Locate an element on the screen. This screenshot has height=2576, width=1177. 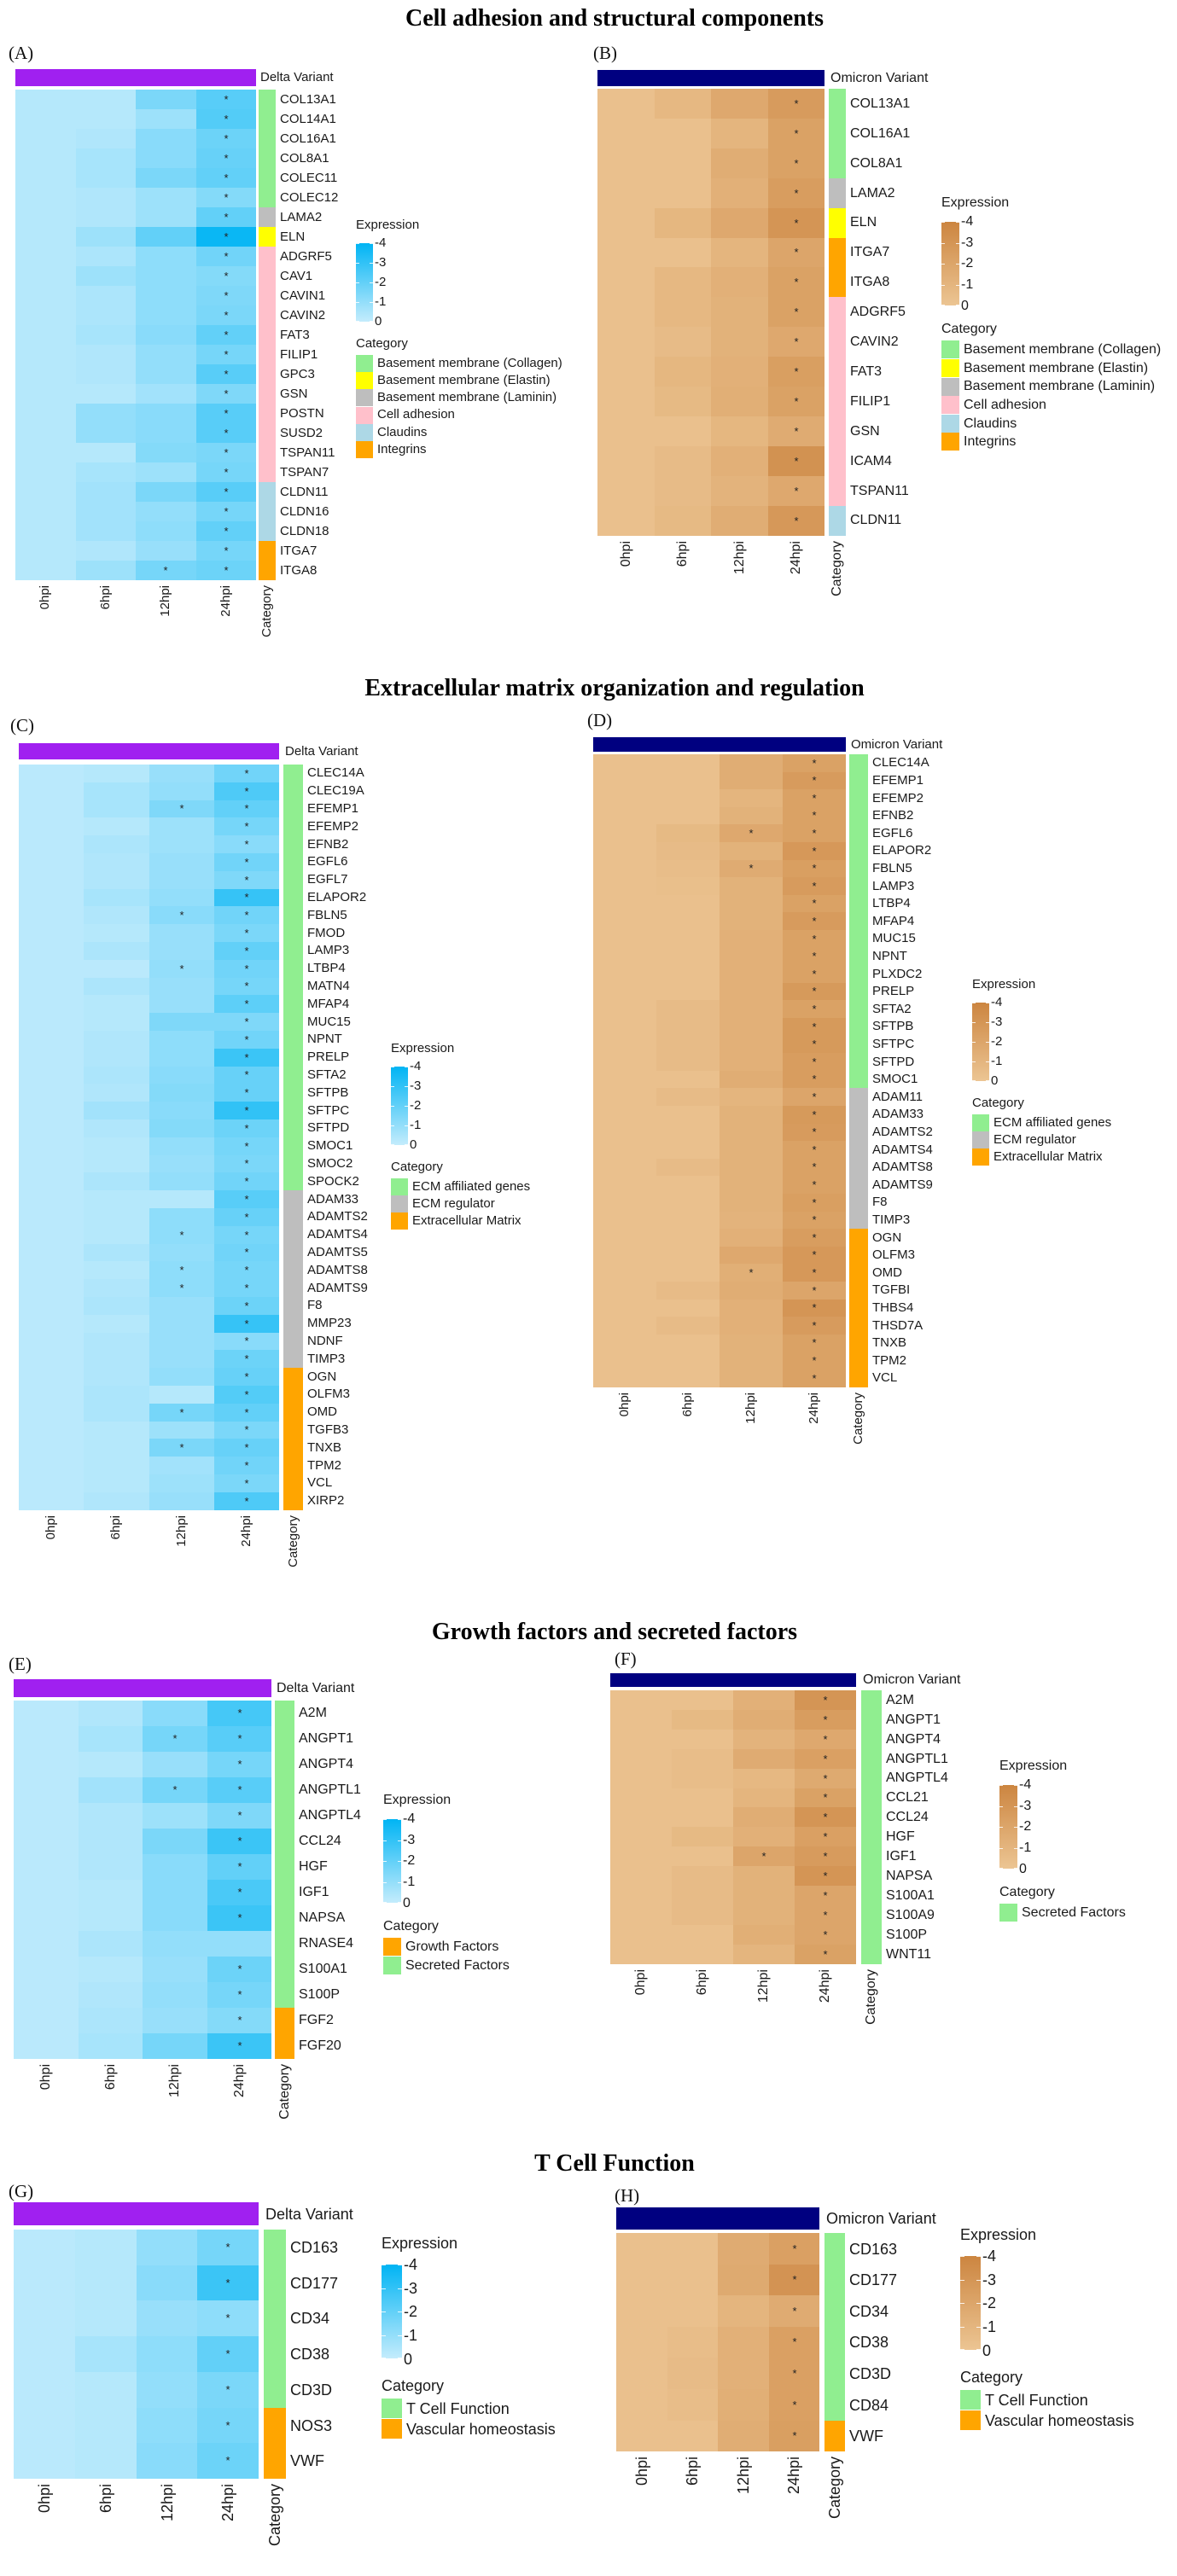
gene-label: TSPAN11 is located at coordinates (307, 452).